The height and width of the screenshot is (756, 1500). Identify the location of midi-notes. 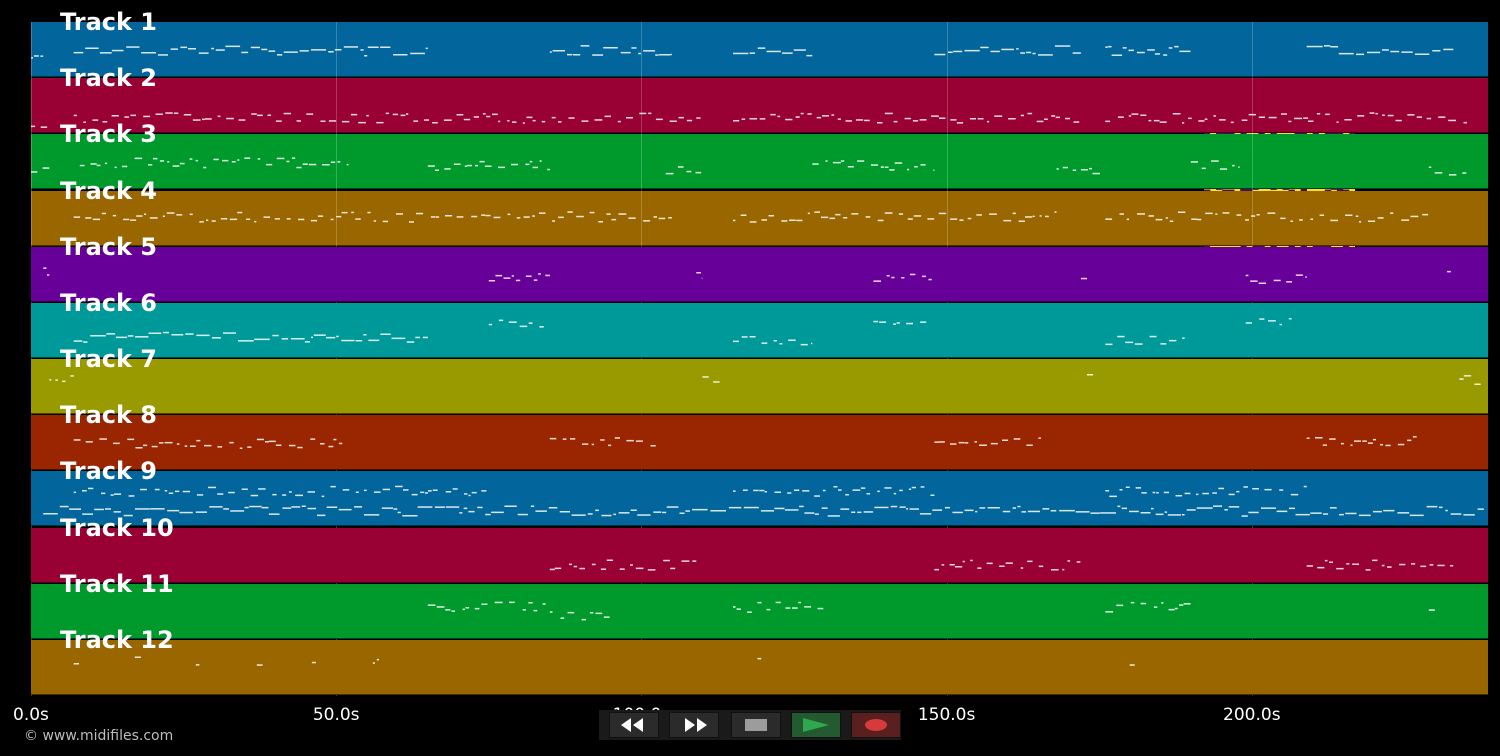
(931, 611).